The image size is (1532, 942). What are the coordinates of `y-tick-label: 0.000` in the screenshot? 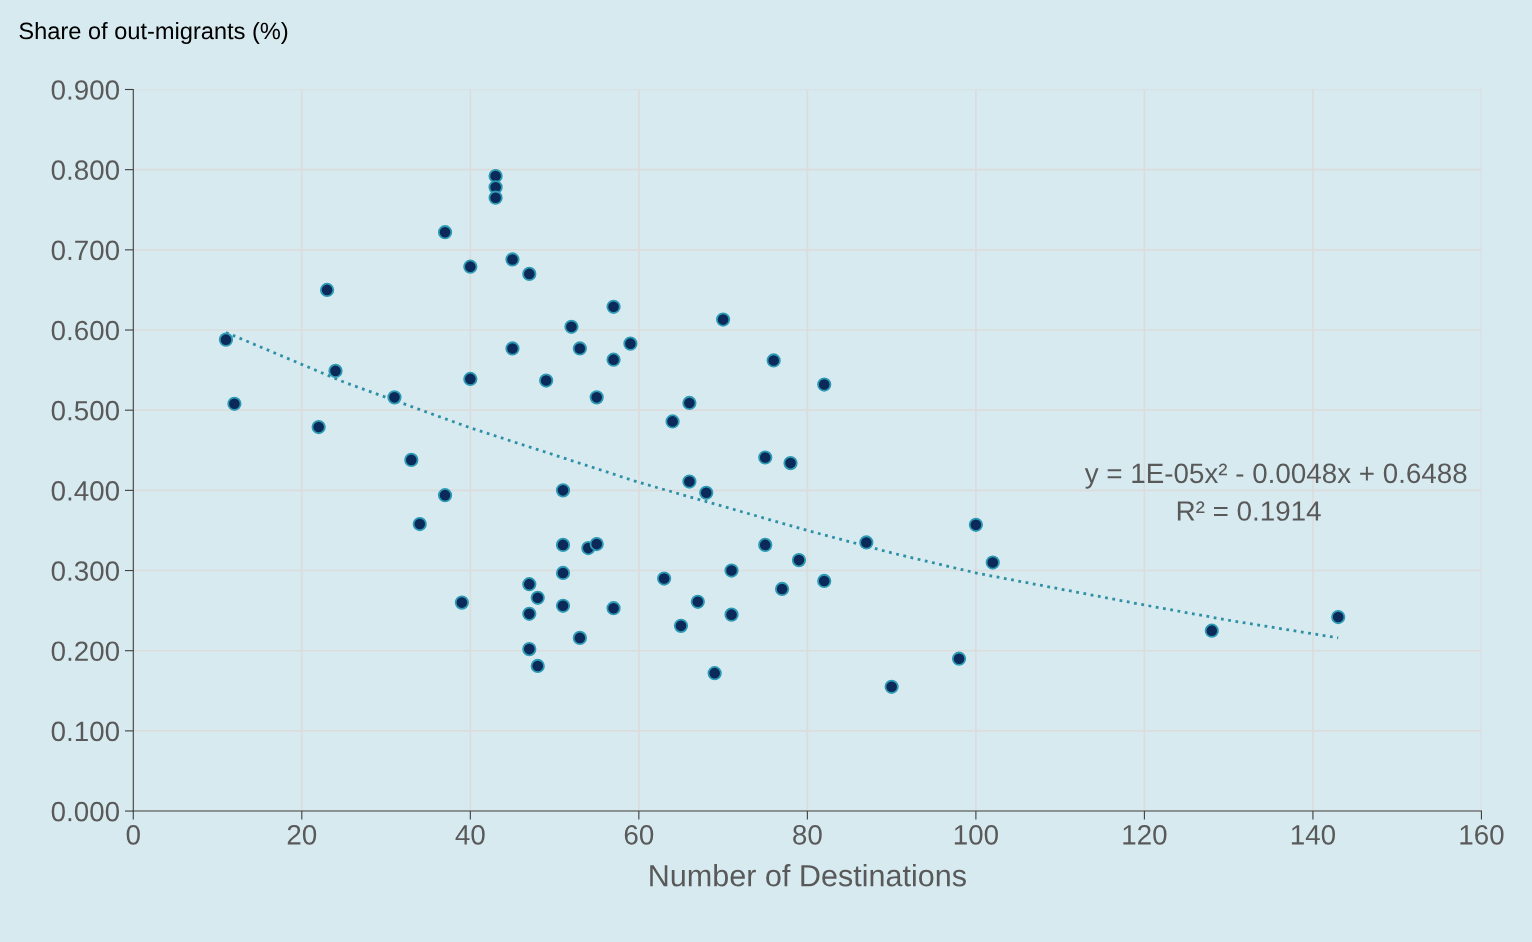 It's located at (85, 811).